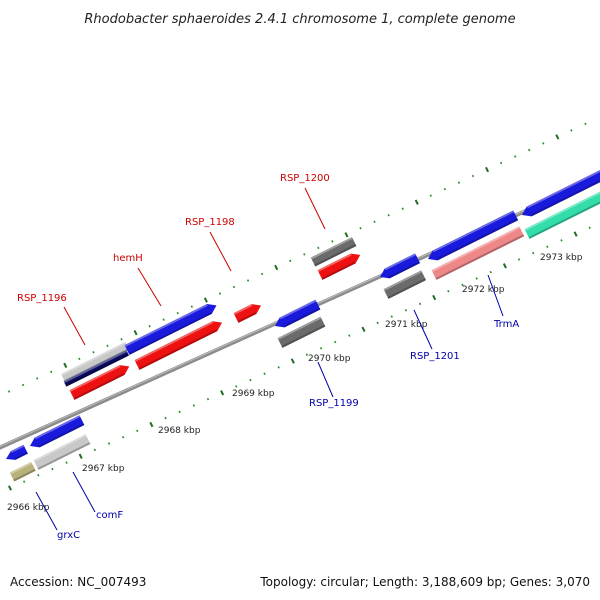 The image size is (600, 600). What do you see at coordinates (62, 452) in the screenshot?
I see `gene-feature-light` at bounding box center [62, 452].